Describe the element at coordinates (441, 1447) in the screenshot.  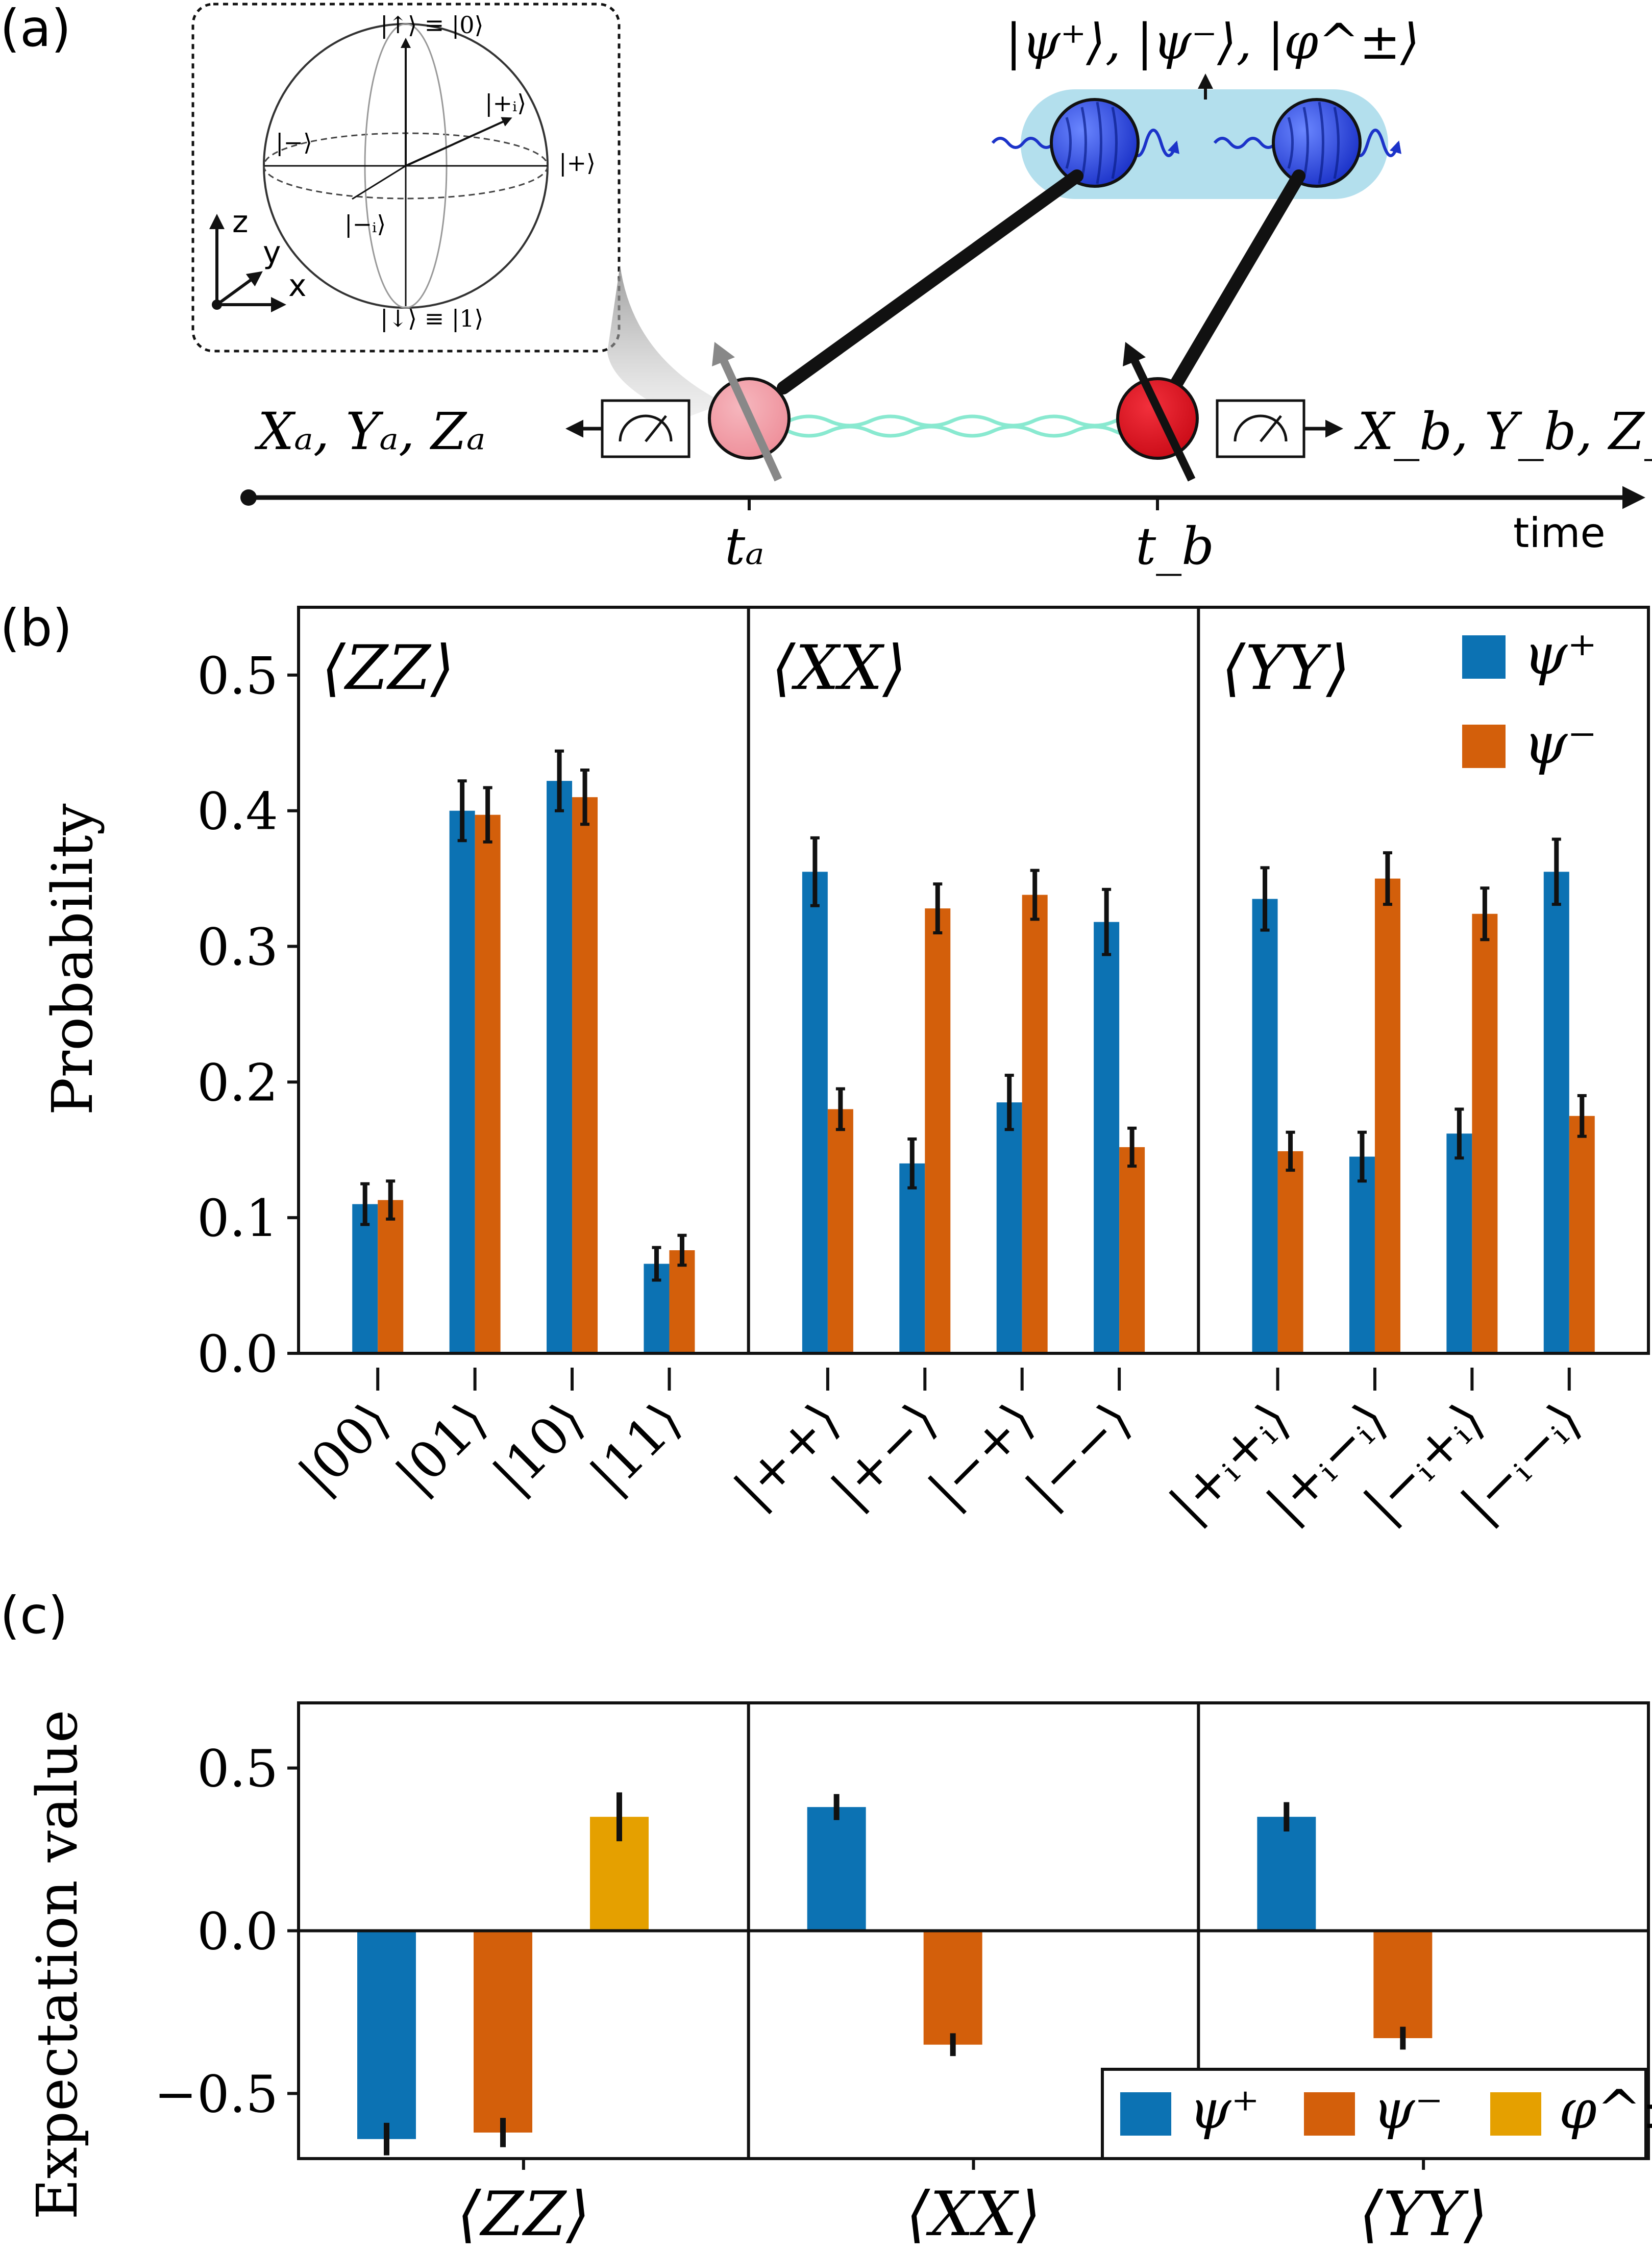
I see `b-xtick-label: |01⟩` at that location.